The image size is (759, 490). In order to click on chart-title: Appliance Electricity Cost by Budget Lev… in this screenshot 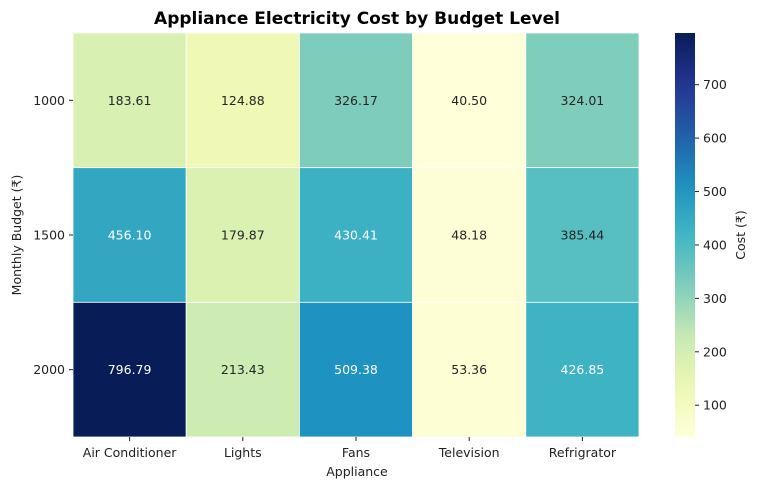, I will do `click(357, 19)`.